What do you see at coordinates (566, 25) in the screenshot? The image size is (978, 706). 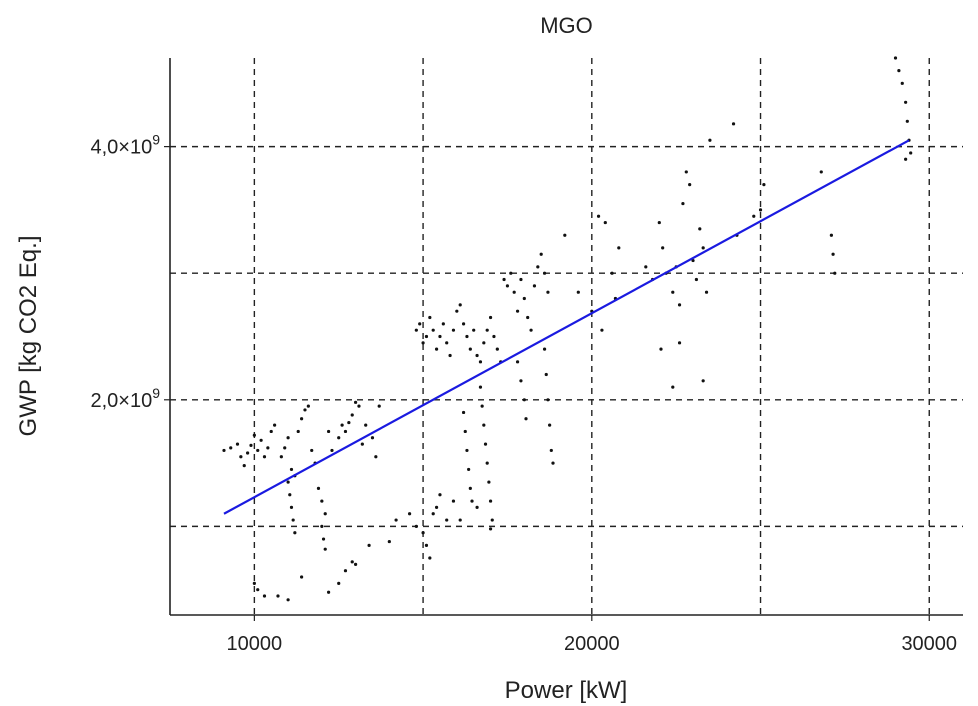 I see `chart-title: MGO` at bounding box center [566, 25].